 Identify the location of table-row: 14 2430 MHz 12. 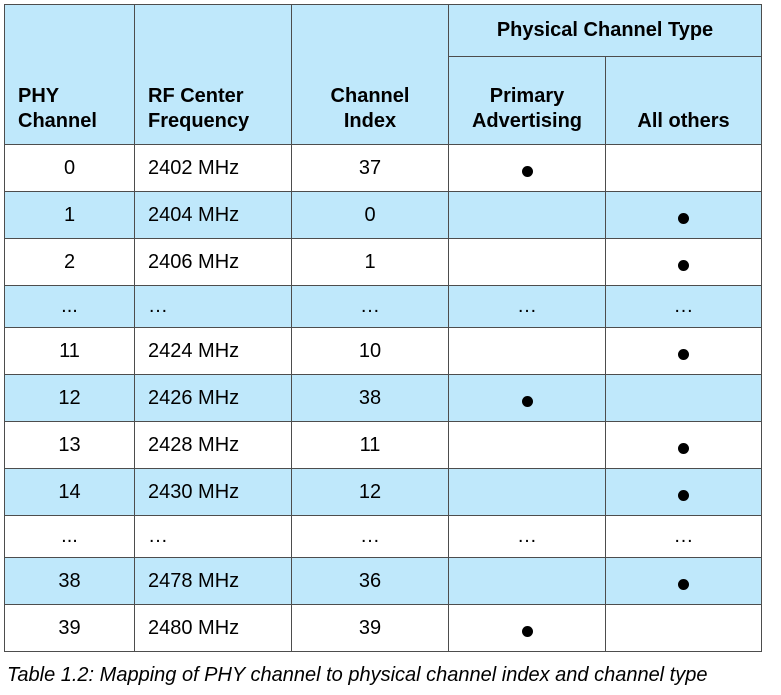
(383, 492).